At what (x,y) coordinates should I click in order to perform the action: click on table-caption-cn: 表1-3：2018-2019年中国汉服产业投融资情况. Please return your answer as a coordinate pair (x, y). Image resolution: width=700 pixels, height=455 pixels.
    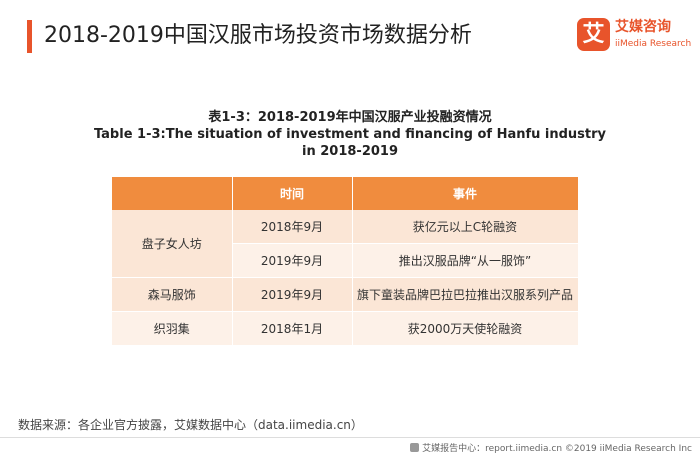
    Looking at the image, I should click on (350, 117).